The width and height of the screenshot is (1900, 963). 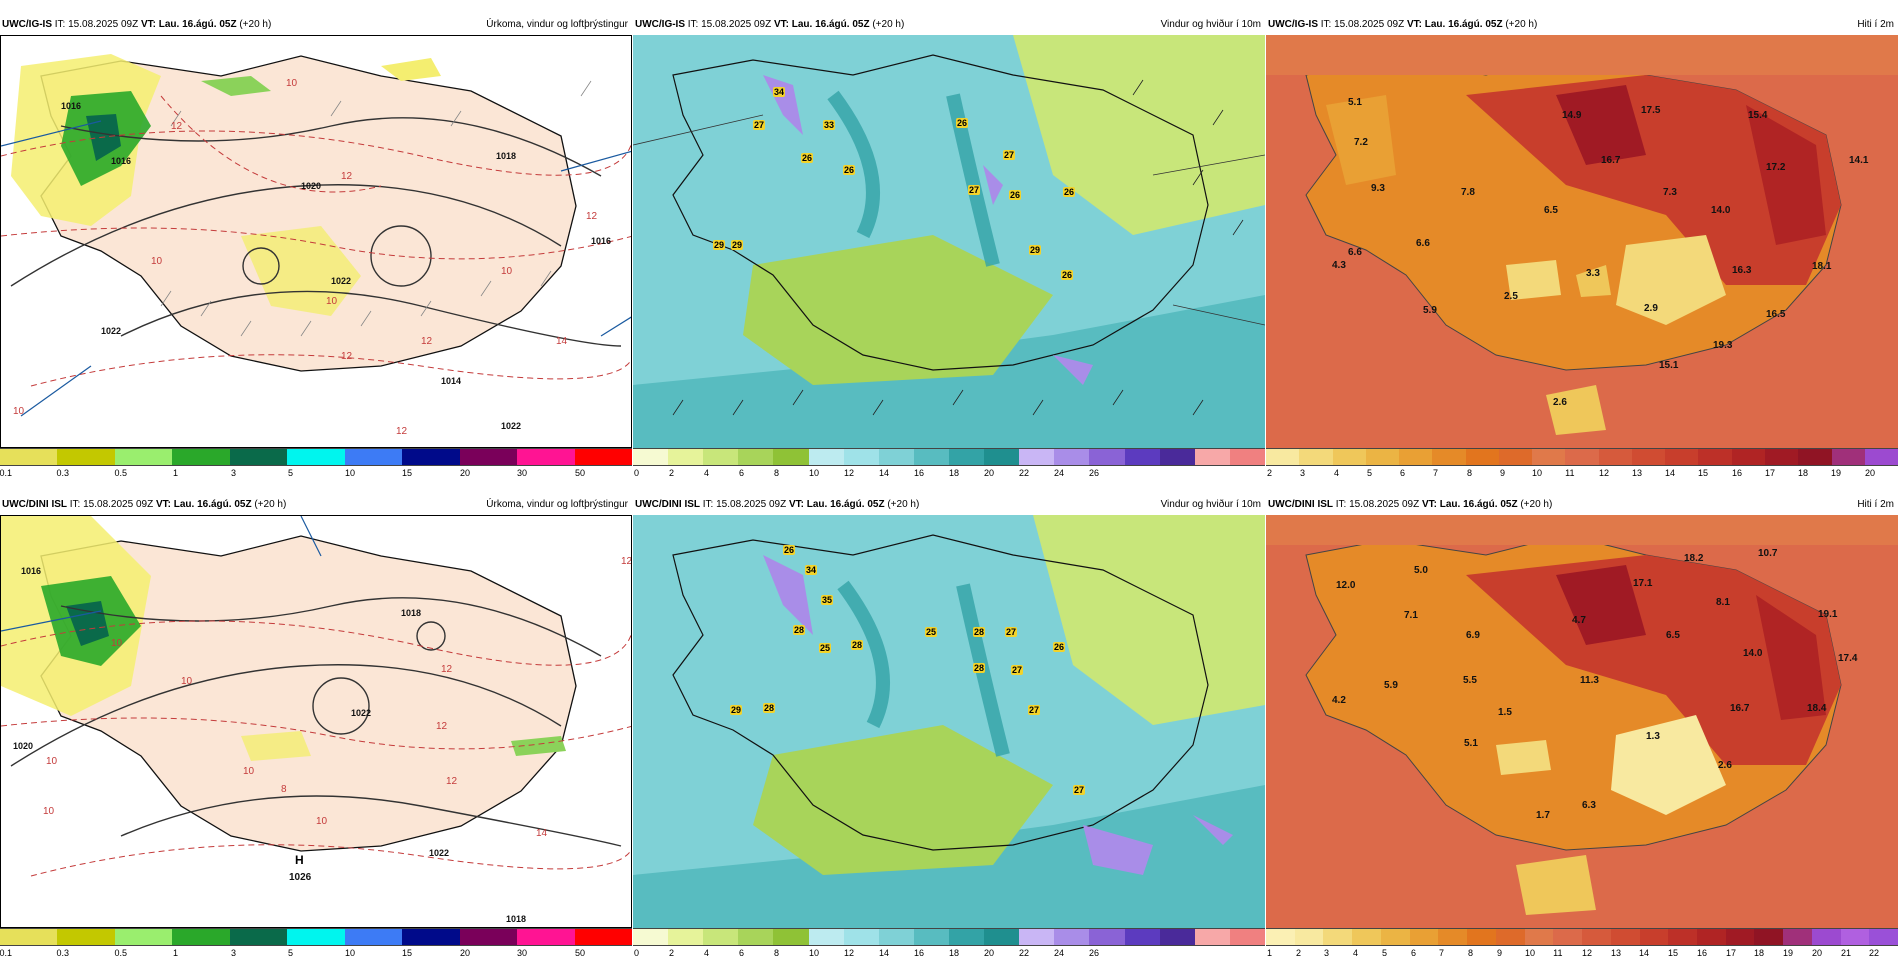 What do you see at coordinates (1094, 953) in the screenshot?
I see `colorbar-tick-label: 26` at bounding box center [1094, 953].